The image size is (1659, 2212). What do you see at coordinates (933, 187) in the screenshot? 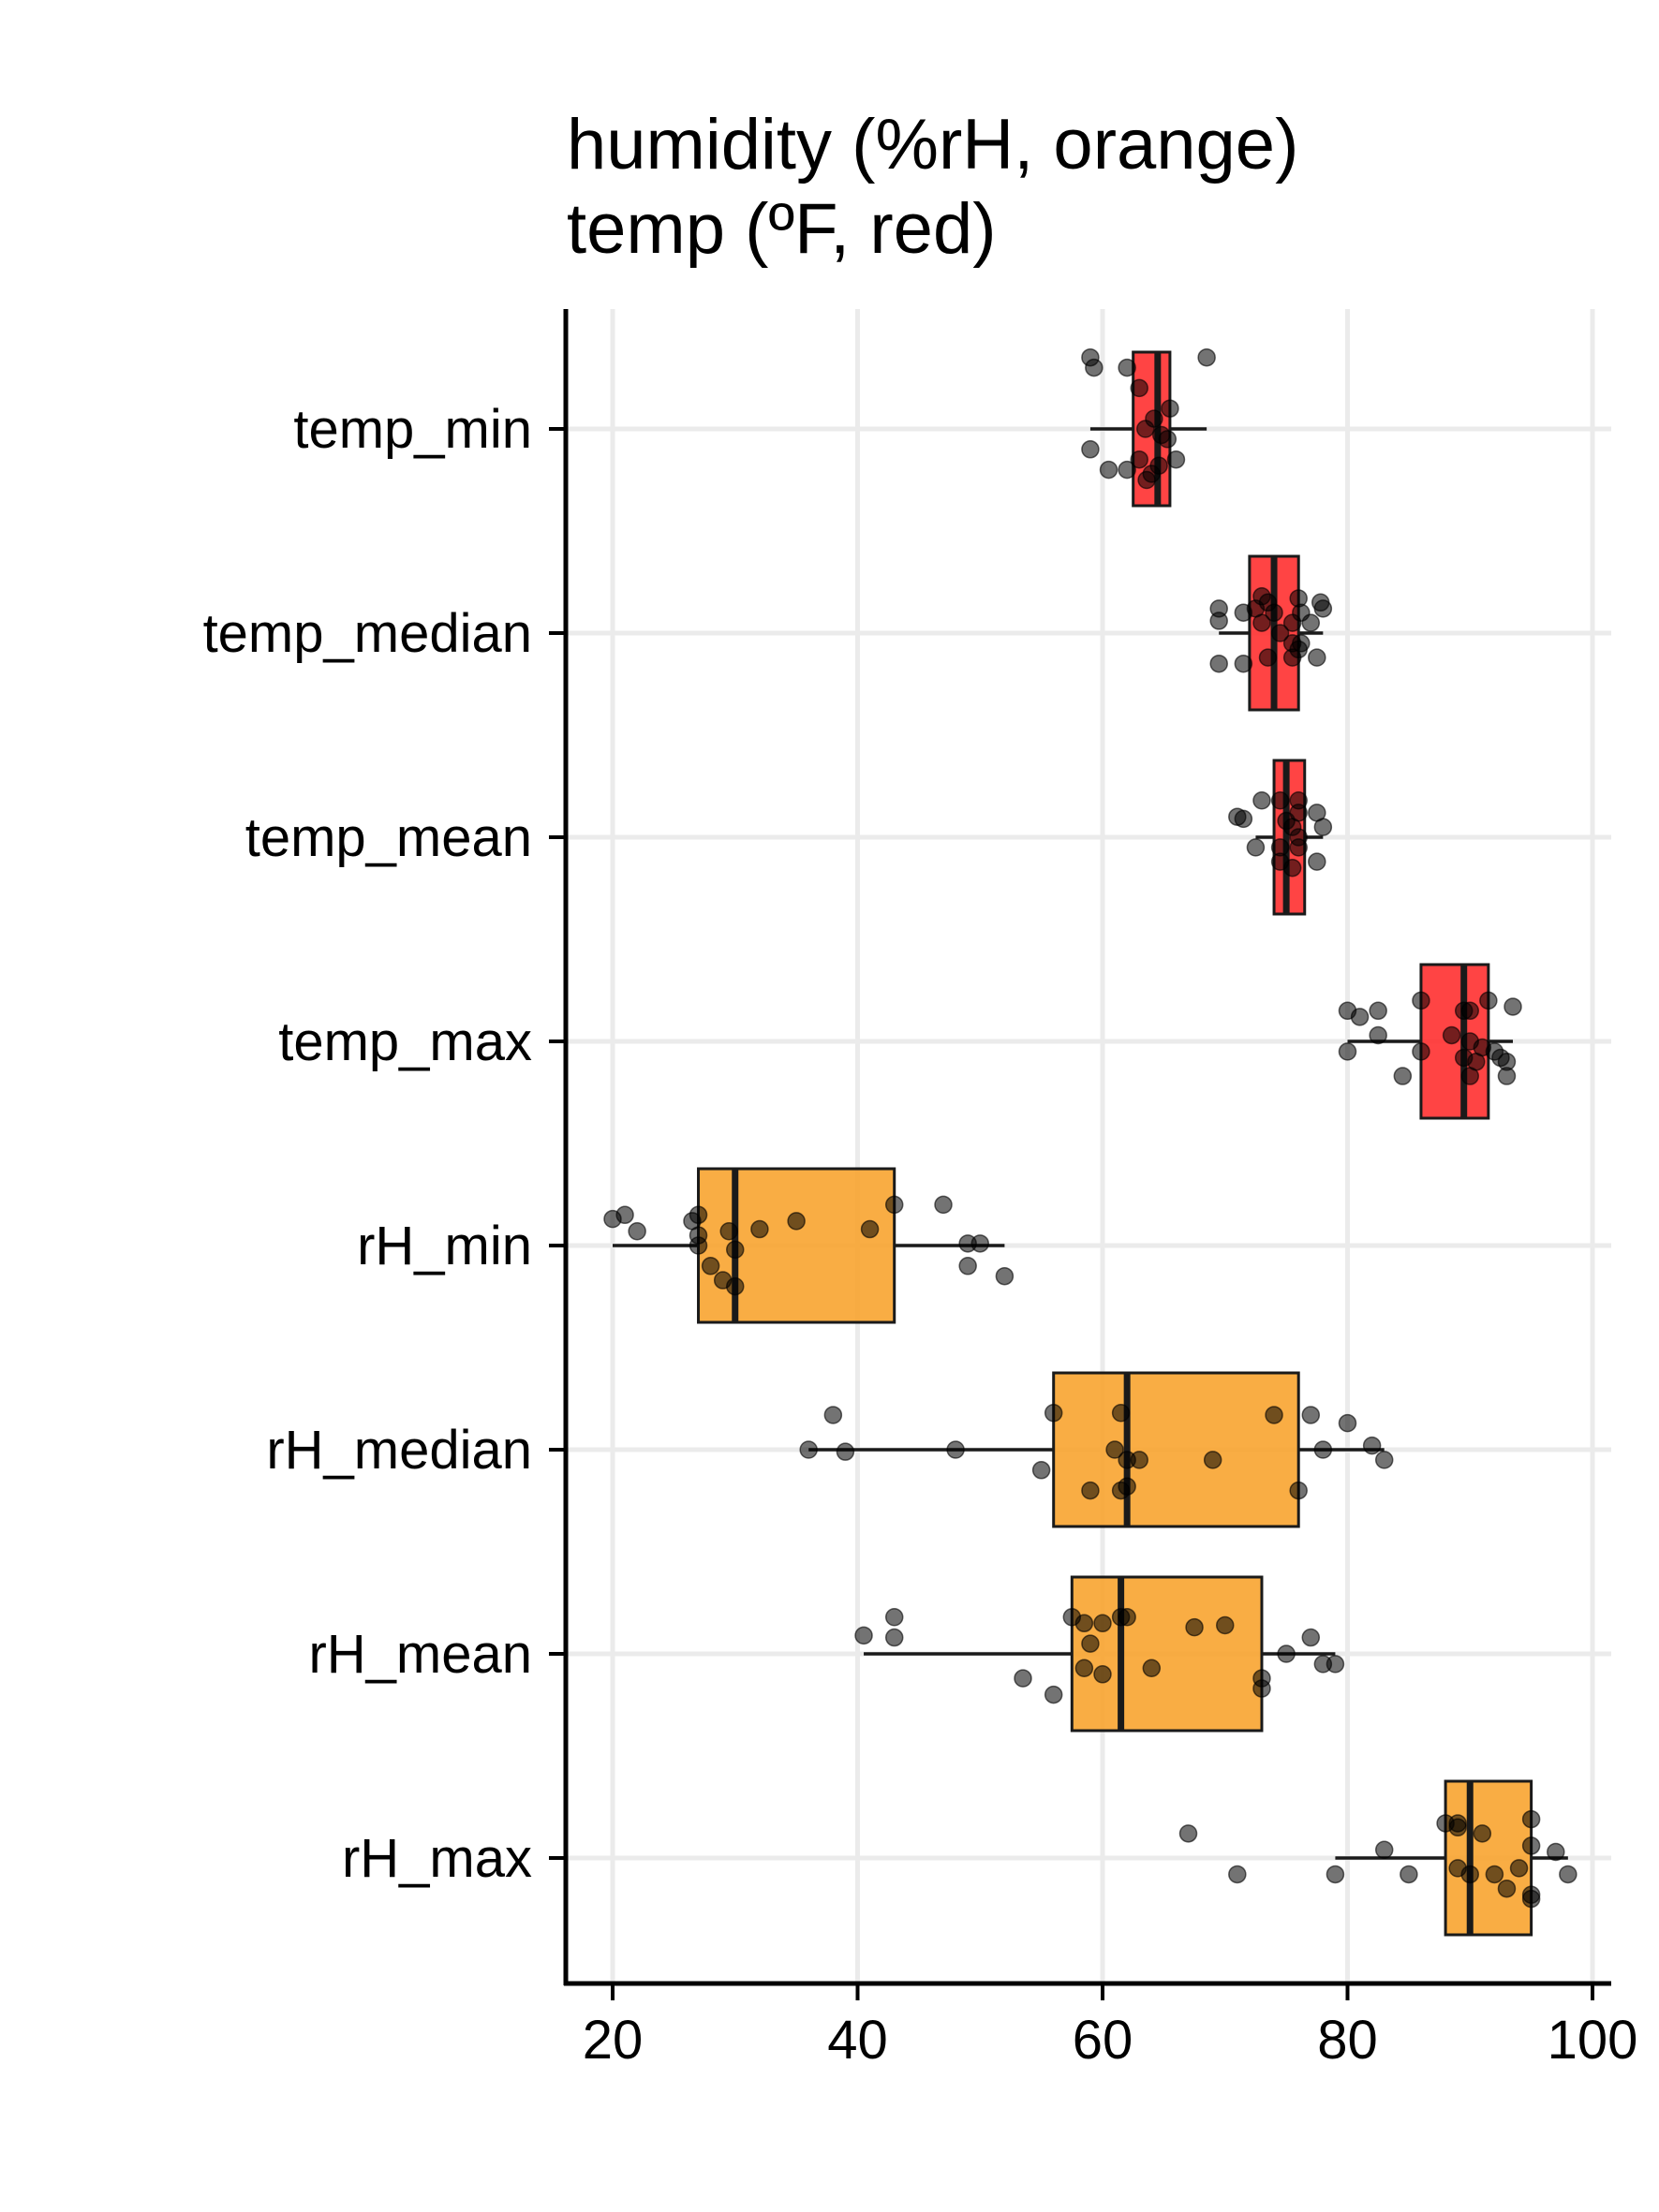
I see `chart-title: humidity (%rH, orange) temp (ºF, red)` at bounding box center [933, 187].